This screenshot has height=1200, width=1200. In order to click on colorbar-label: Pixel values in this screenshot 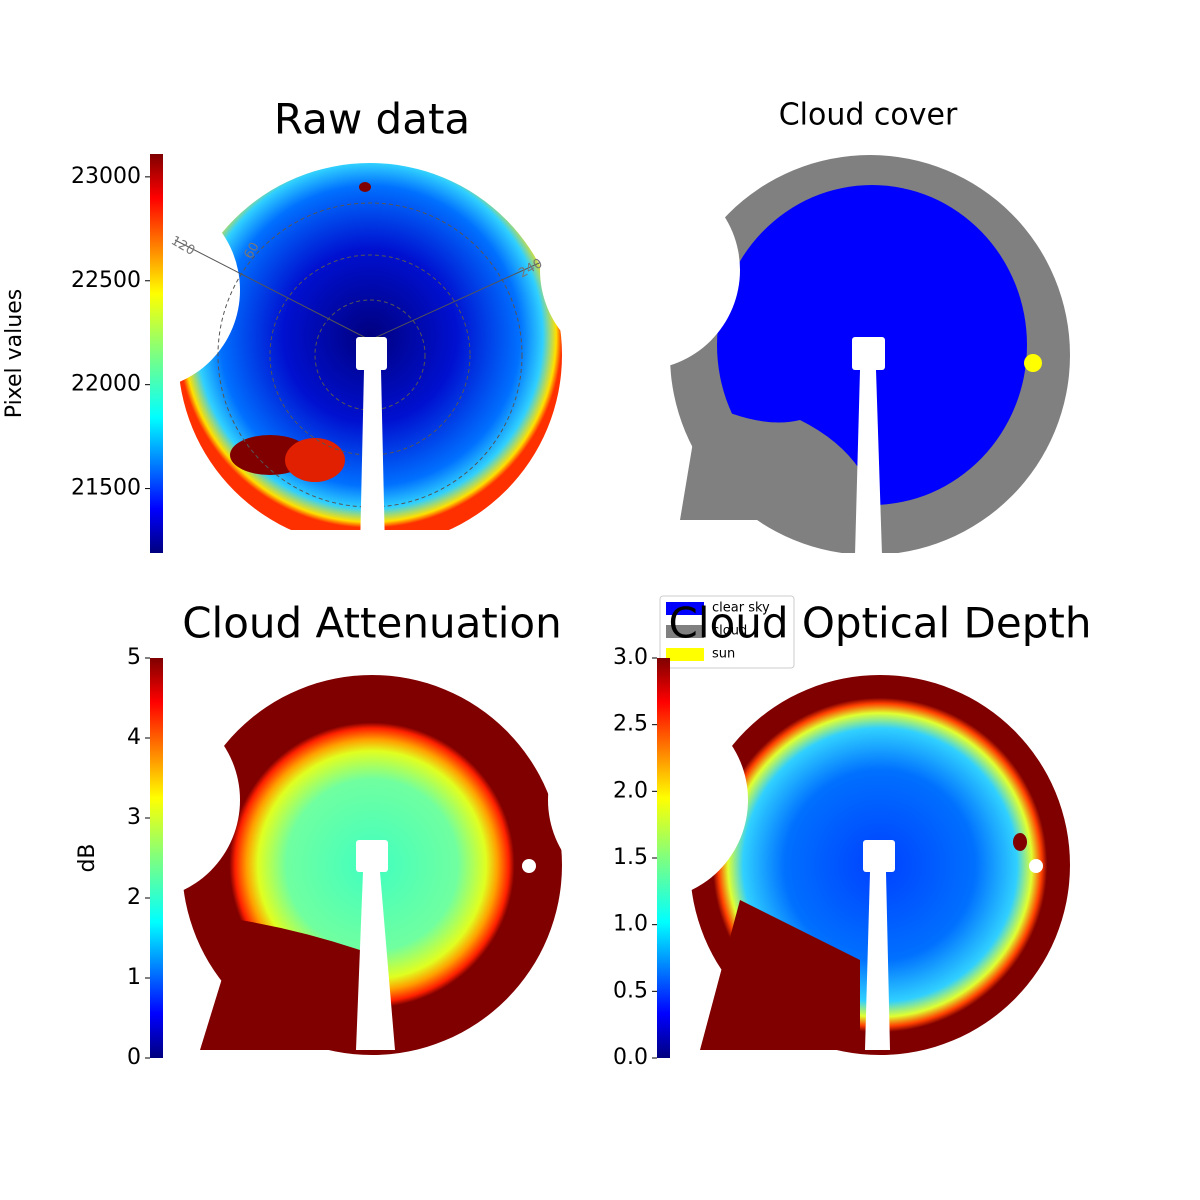, I will do `click(14, 353)`.